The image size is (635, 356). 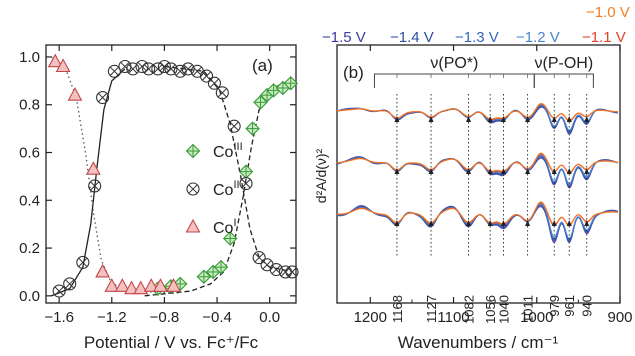 I want to click on band-label: 1040, so click(x=503, y=309).